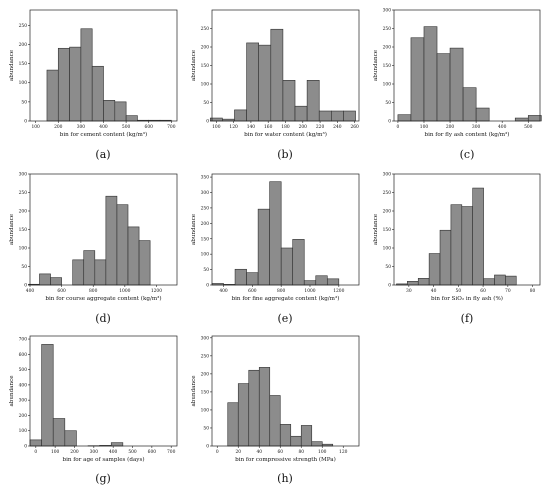 This screenshot has height=489, width=550. What do you see at coordinates (467, 318) in the screenshot?
I see `panel-letter: (f)` at bounding box center [467, 318].